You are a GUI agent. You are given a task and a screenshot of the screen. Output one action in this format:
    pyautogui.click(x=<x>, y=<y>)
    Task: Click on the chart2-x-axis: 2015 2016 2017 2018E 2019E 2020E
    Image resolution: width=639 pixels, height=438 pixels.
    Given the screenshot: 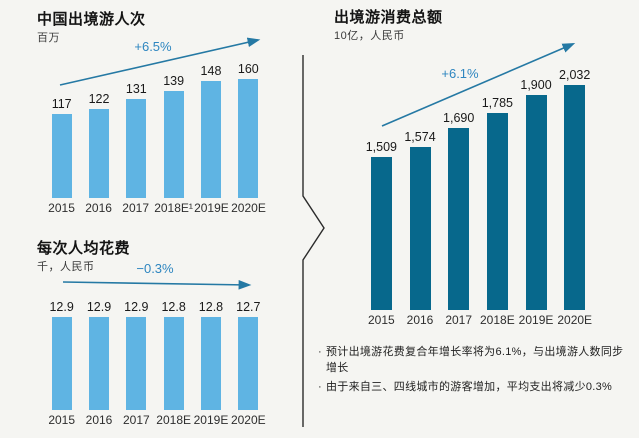 What is the action you would take?
    pyautogui.click(x=155, y=420)
    